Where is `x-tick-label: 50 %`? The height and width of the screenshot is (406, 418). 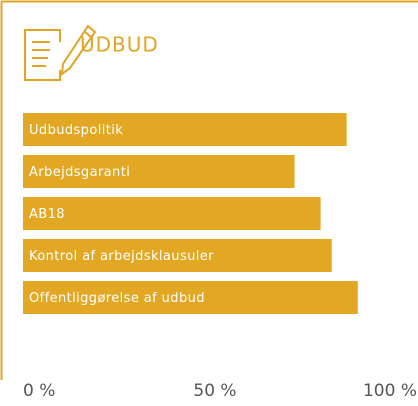 x-tick-label: 50 % is located at coordinates (214, 391).